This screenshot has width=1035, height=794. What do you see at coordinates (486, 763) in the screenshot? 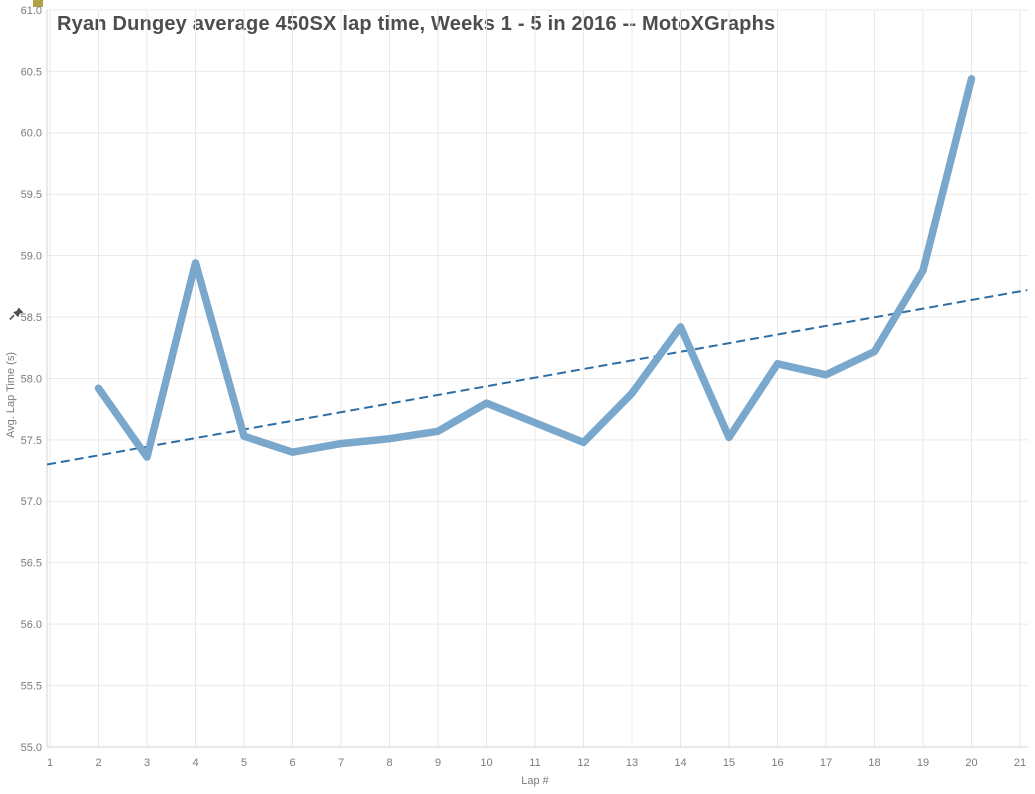
I see `x-tick-label: 10` at bounding box center [486, 763].